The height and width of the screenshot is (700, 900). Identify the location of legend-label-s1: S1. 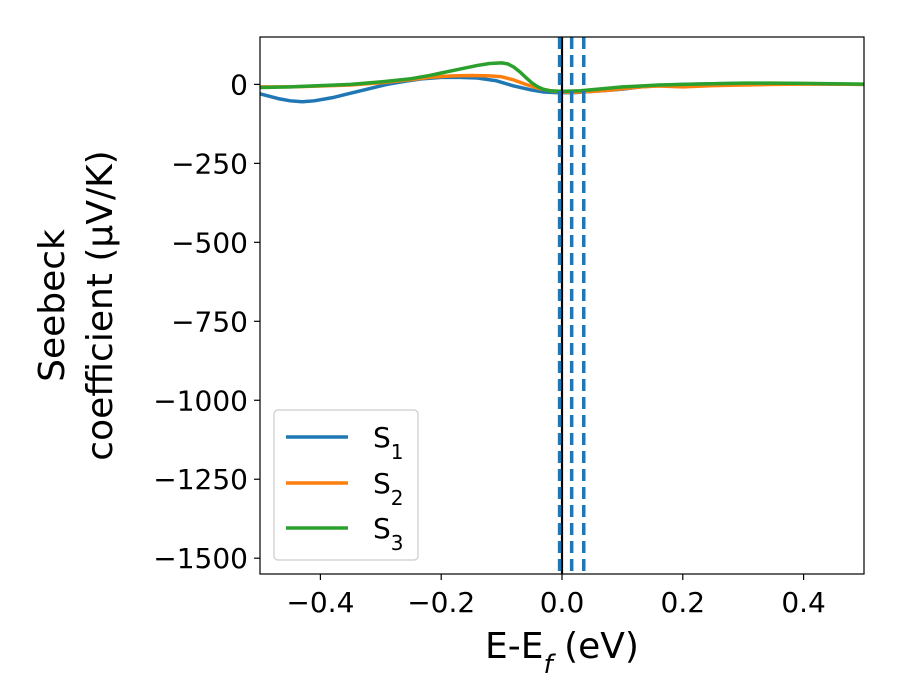
(388, 442).